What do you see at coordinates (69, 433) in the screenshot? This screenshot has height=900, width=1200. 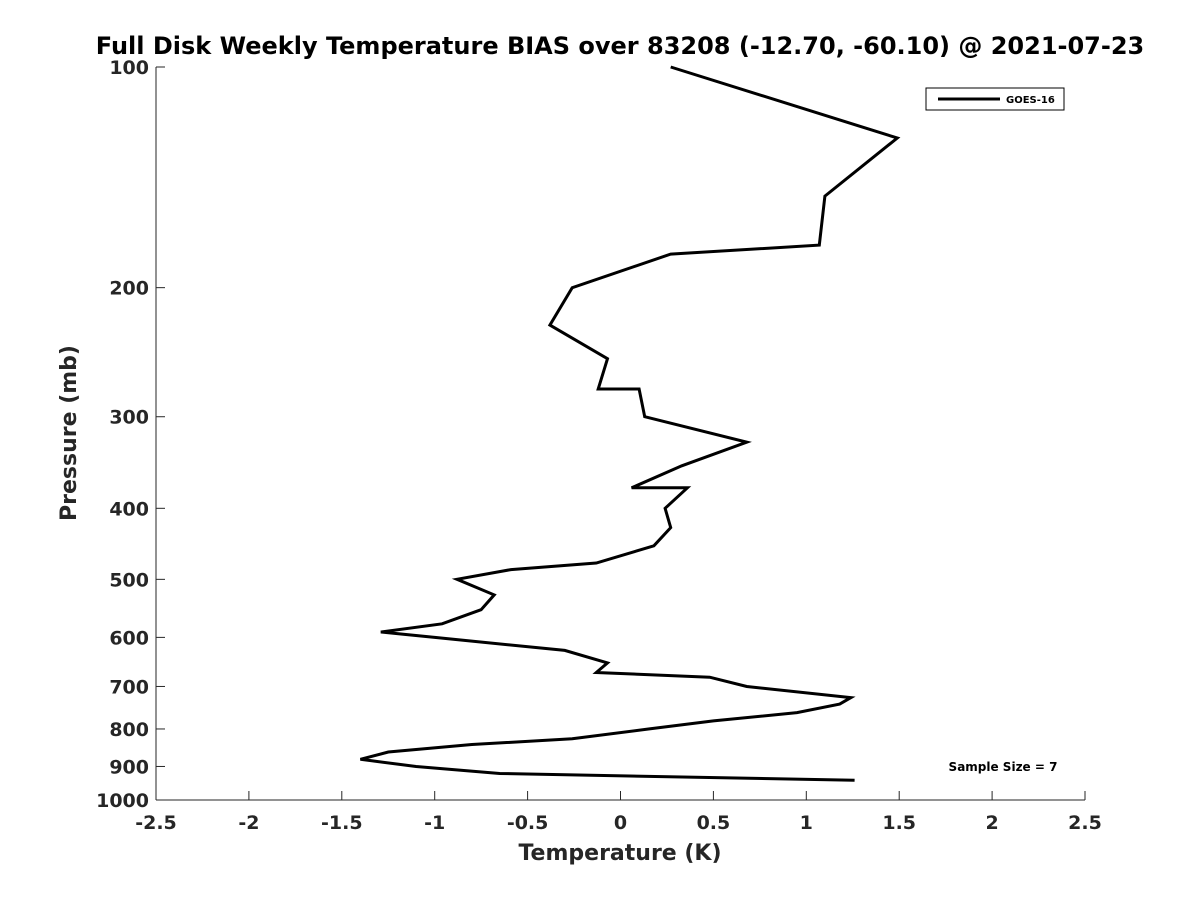 I see `y-axis-label: Pressure (mb)` at bounding box center [69, 433].